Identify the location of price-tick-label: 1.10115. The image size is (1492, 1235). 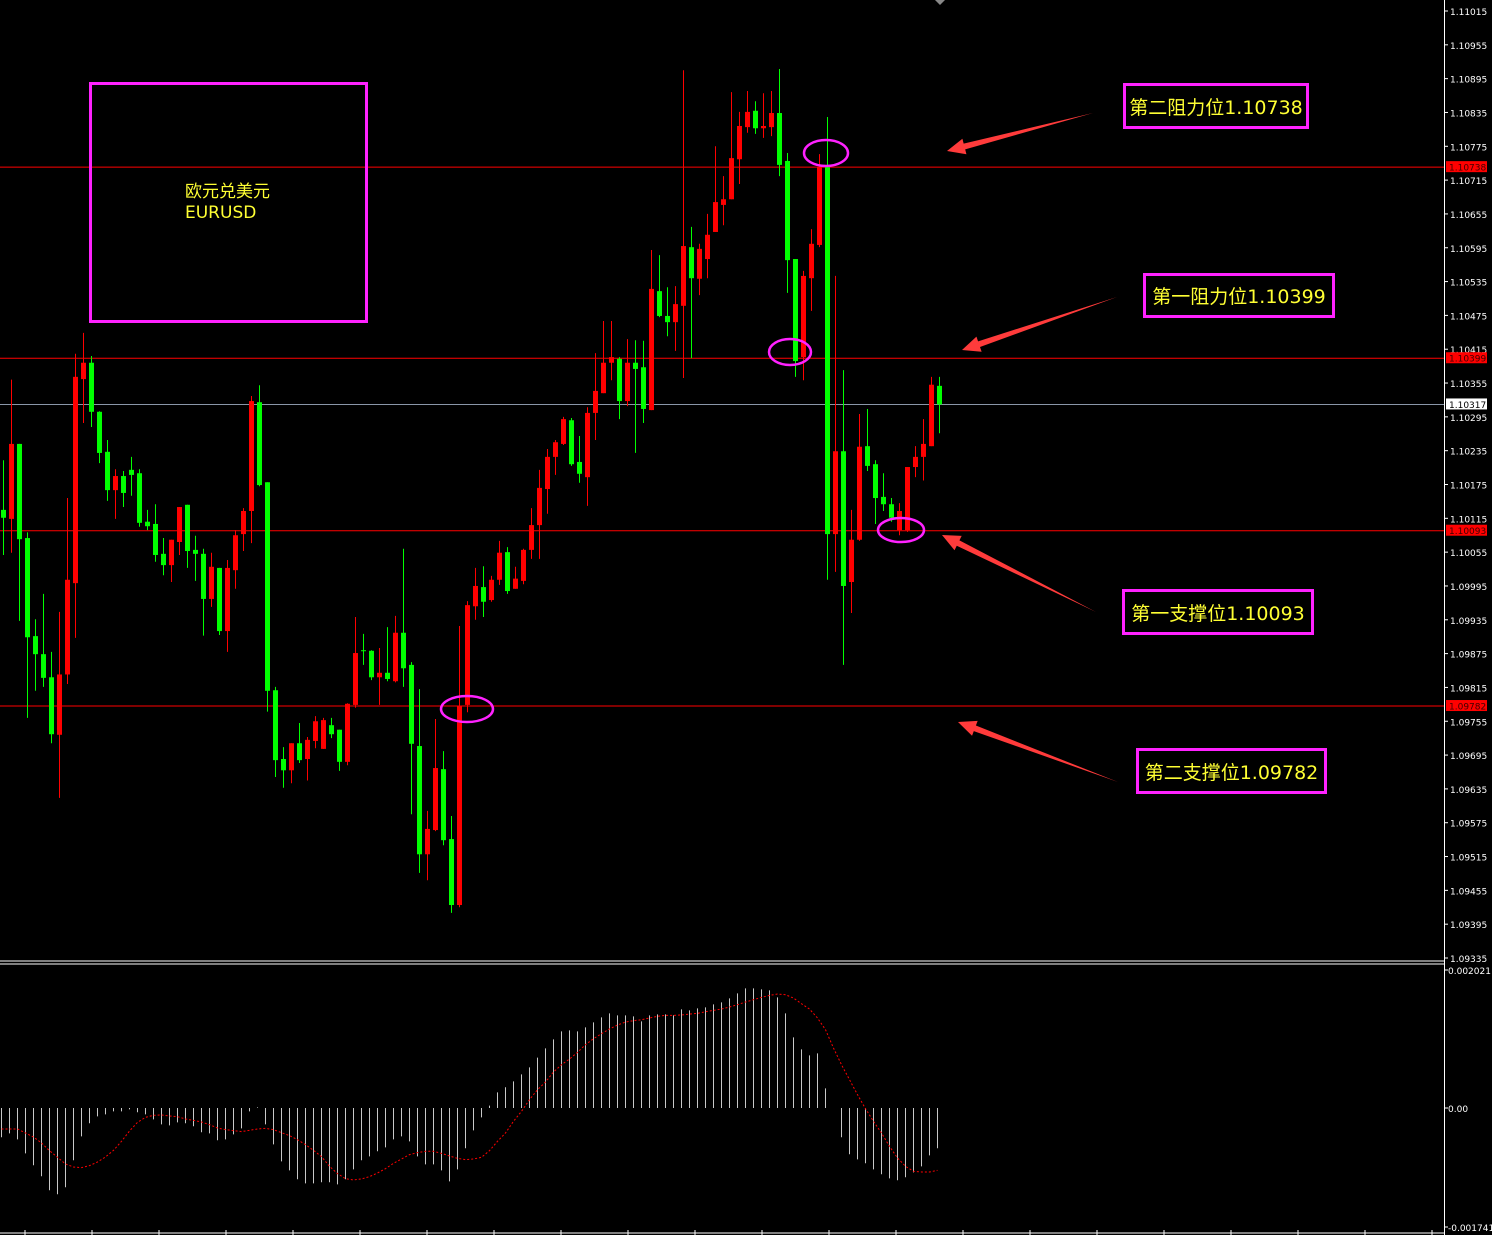
(1468, 520).